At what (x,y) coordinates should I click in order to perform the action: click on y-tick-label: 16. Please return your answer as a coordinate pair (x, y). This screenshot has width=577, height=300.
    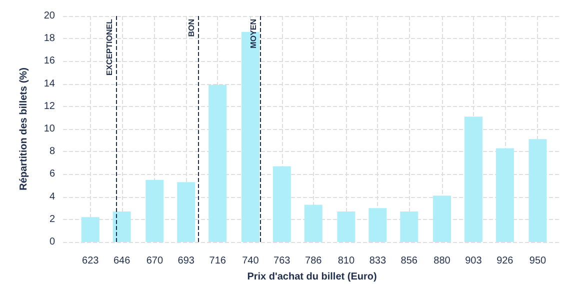
    Looking at the image, I should click on (50, 61).